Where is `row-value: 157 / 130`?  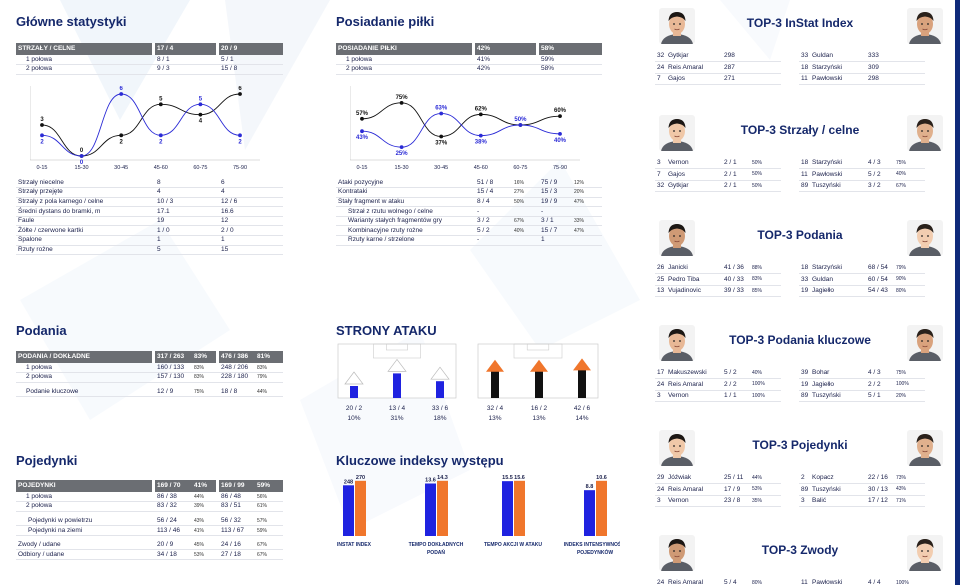 row-value: 157 / 130 is located at coordinates (173, 377).